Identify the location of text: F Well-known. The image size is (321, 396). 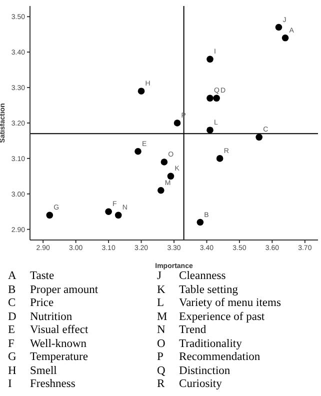
(47, 344).